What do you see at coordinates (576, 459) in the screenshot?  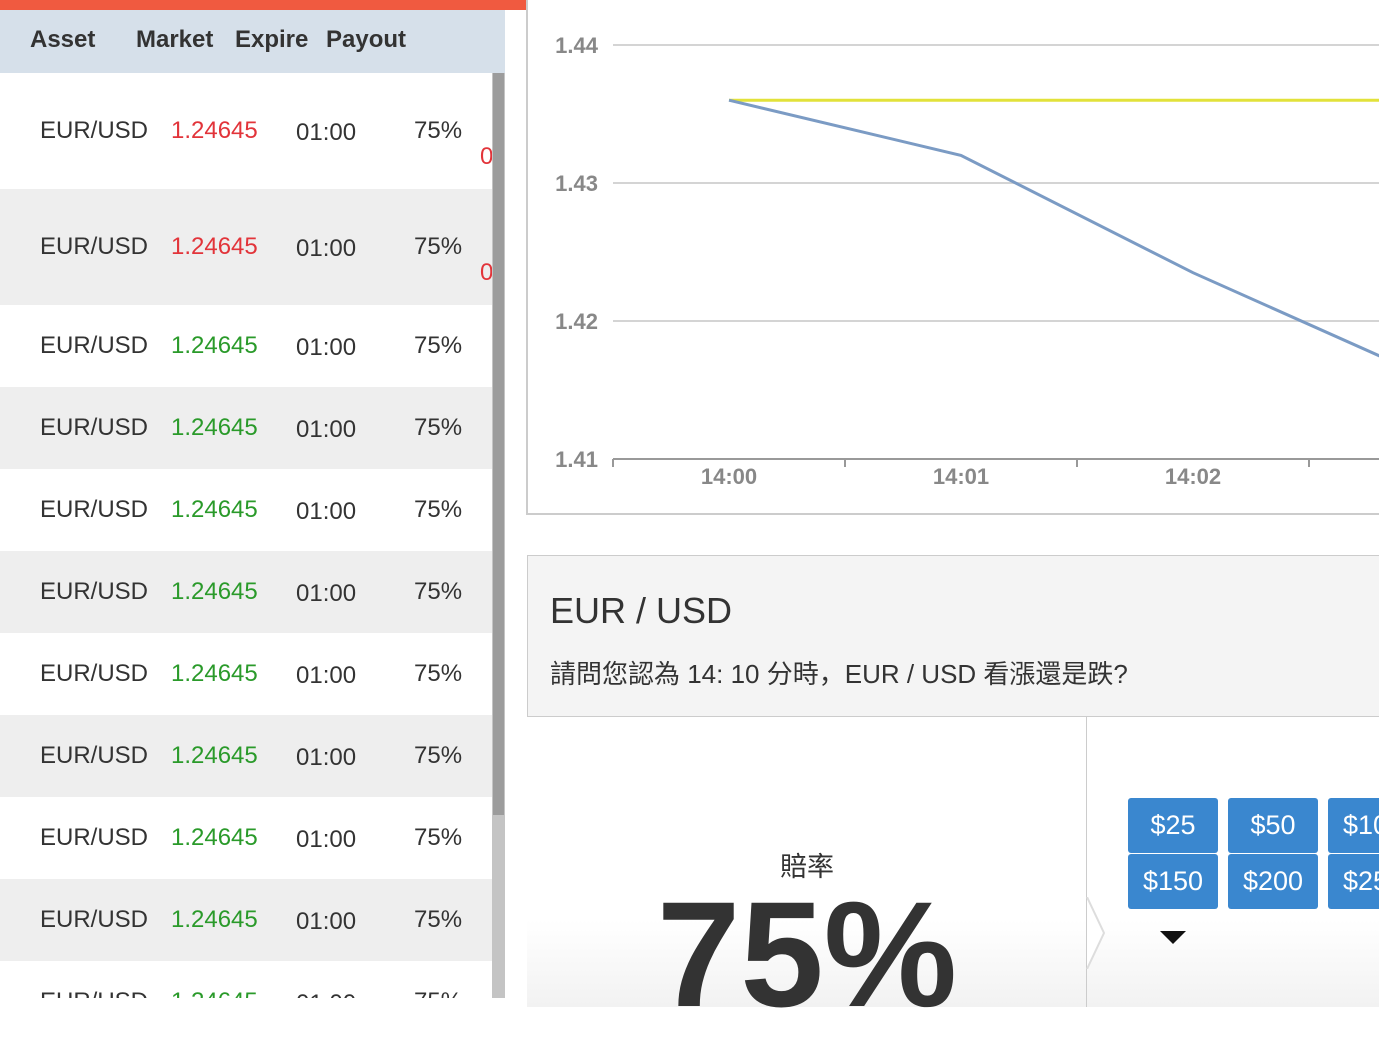 I see `y-tick-label: 1.41` at bounding box center [576, 459].